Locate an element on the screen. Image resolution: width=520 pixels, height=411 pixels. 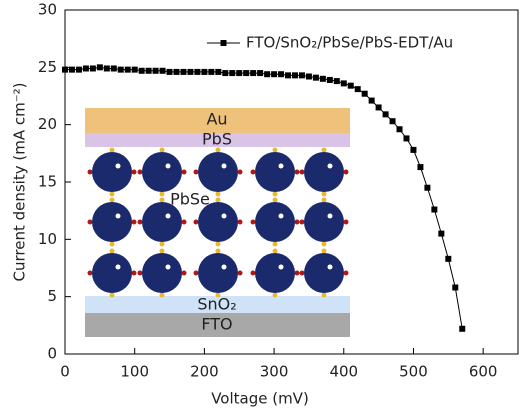
y-tick-label: 10 is located at coordinates (47, 239).